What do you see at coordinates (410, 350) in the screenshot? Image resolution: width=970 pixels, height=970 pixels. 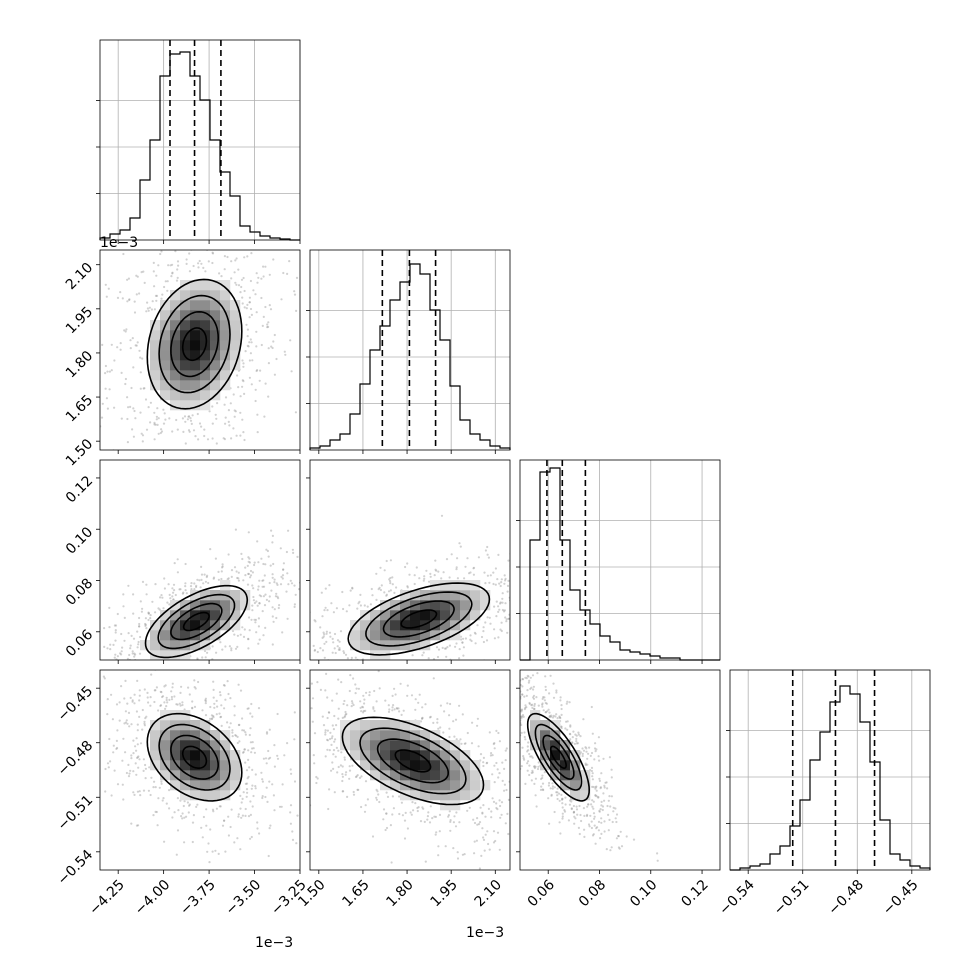 I see `panel-frame` at bounding box center [410, 350].